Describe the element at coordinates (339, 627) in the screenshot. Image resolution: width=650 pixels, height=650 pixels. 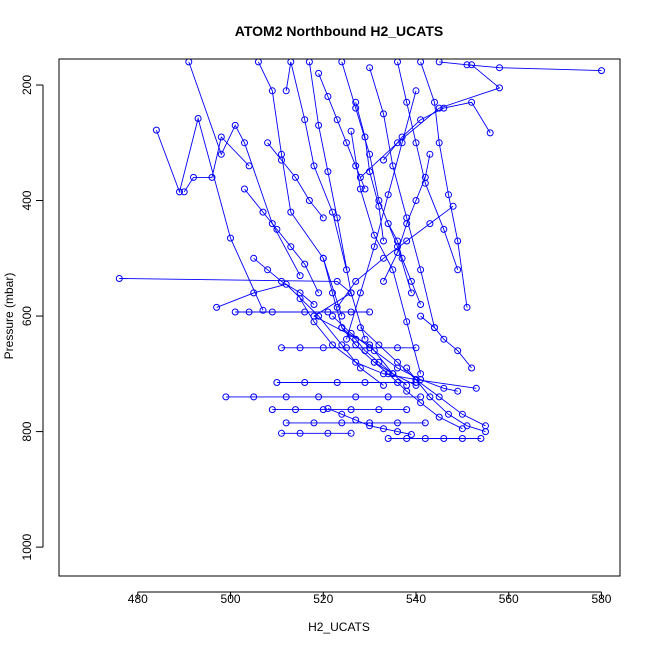
I see `x-axis-label: H2_UCATS` at that location.